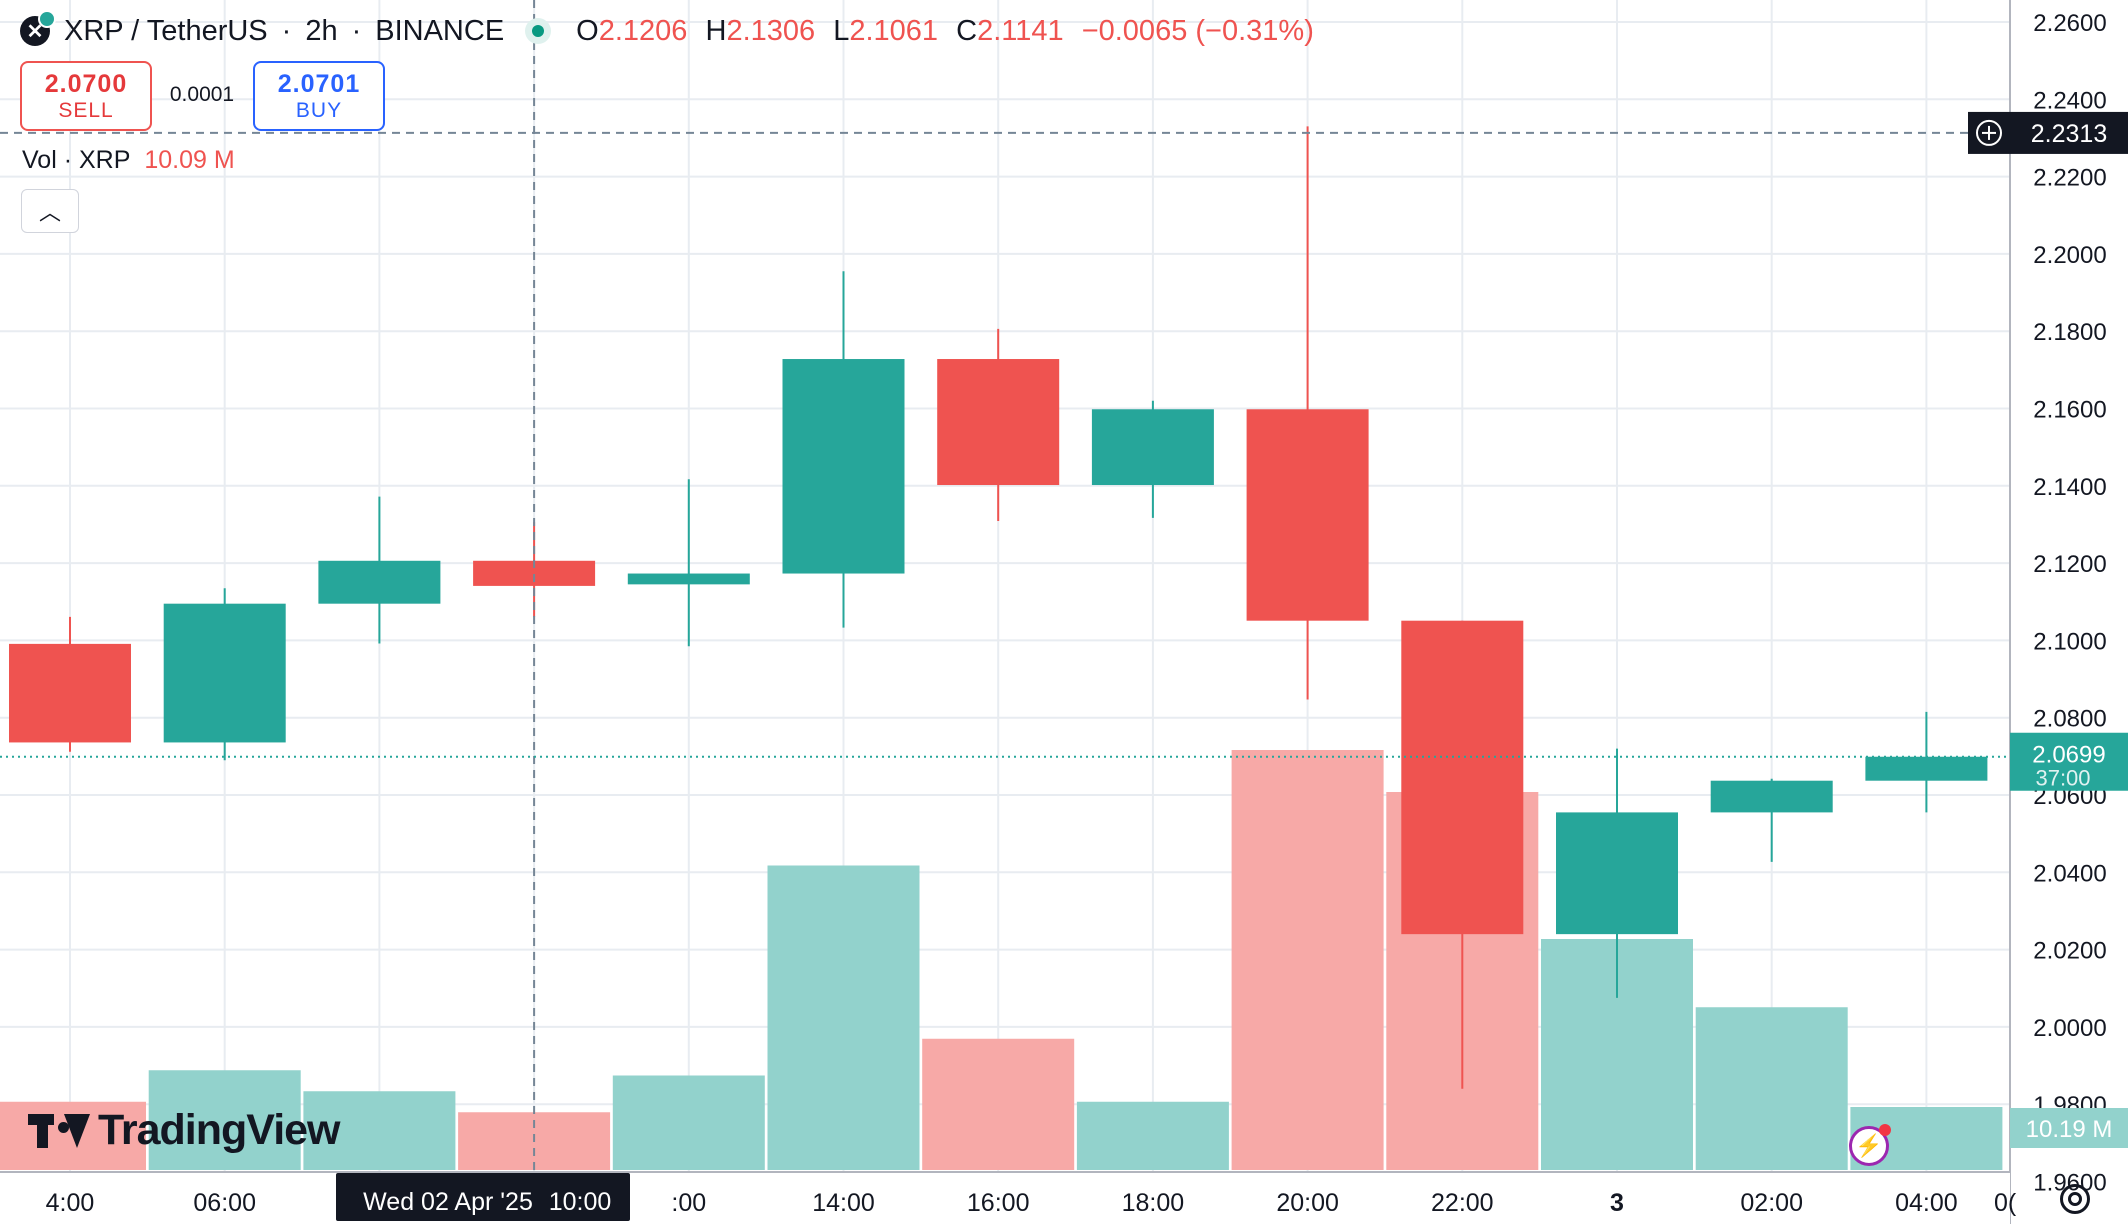 This screenshot has height=1224, width=2128. Describe the element at coordinates (2069, 873) in the screenshot. I see `y-tick-label: 2.0400` at that location.